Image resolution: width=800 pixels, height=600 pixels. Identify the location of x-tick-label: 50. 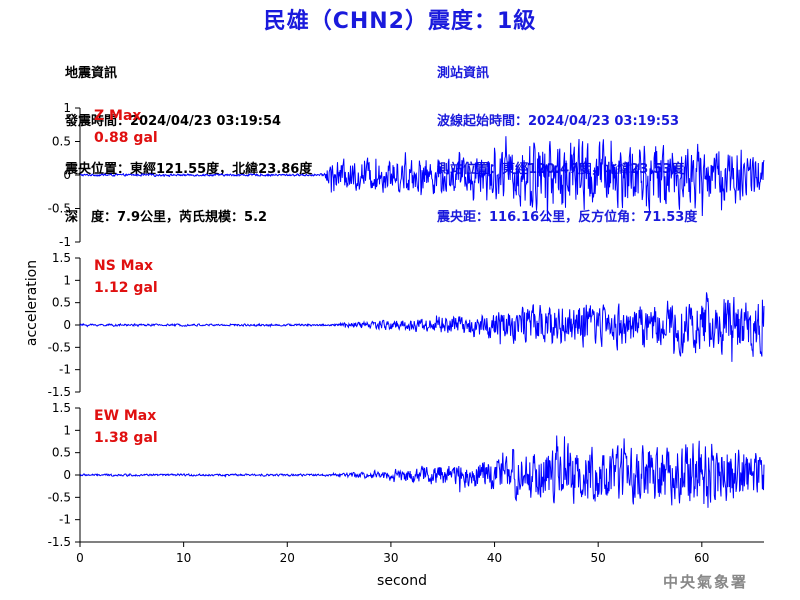
(598, 558).